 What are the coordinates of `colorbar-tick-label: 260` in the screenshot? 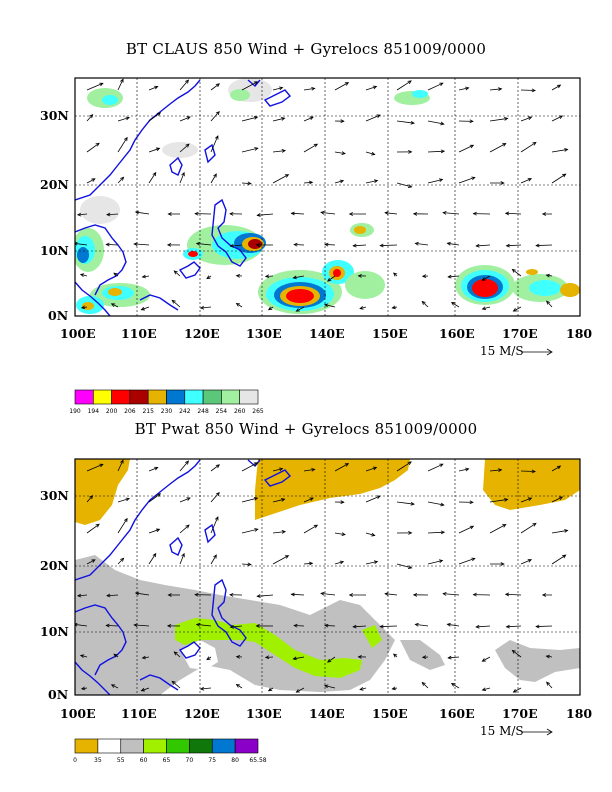 It's located at (240, 411).